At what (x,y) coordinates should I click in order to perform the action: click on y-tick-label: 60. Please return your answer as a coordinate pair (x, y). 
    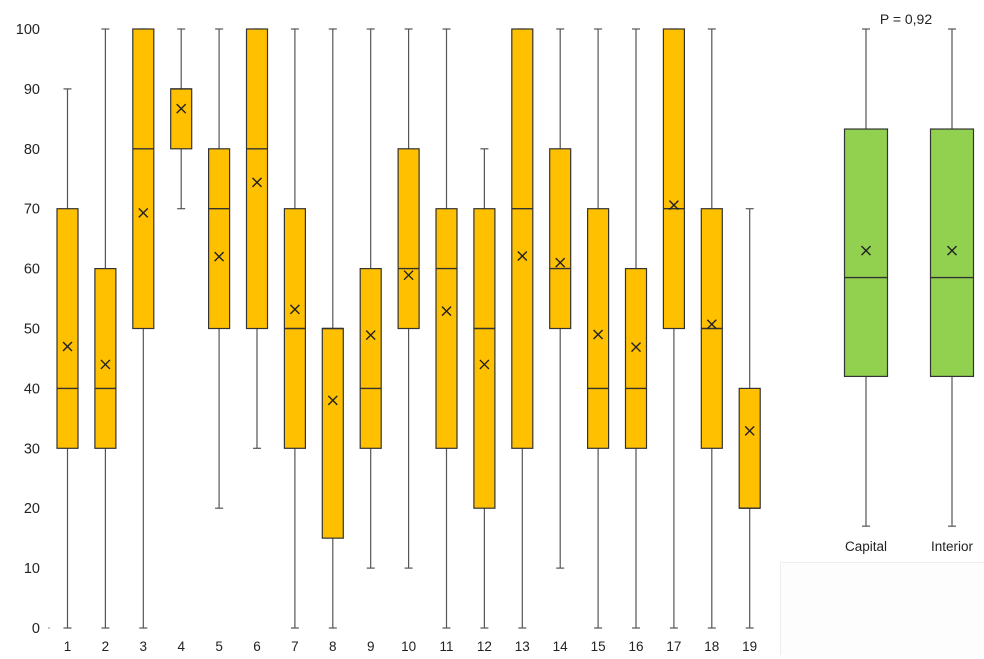
    Looking at the image, I should click on (32, 270).